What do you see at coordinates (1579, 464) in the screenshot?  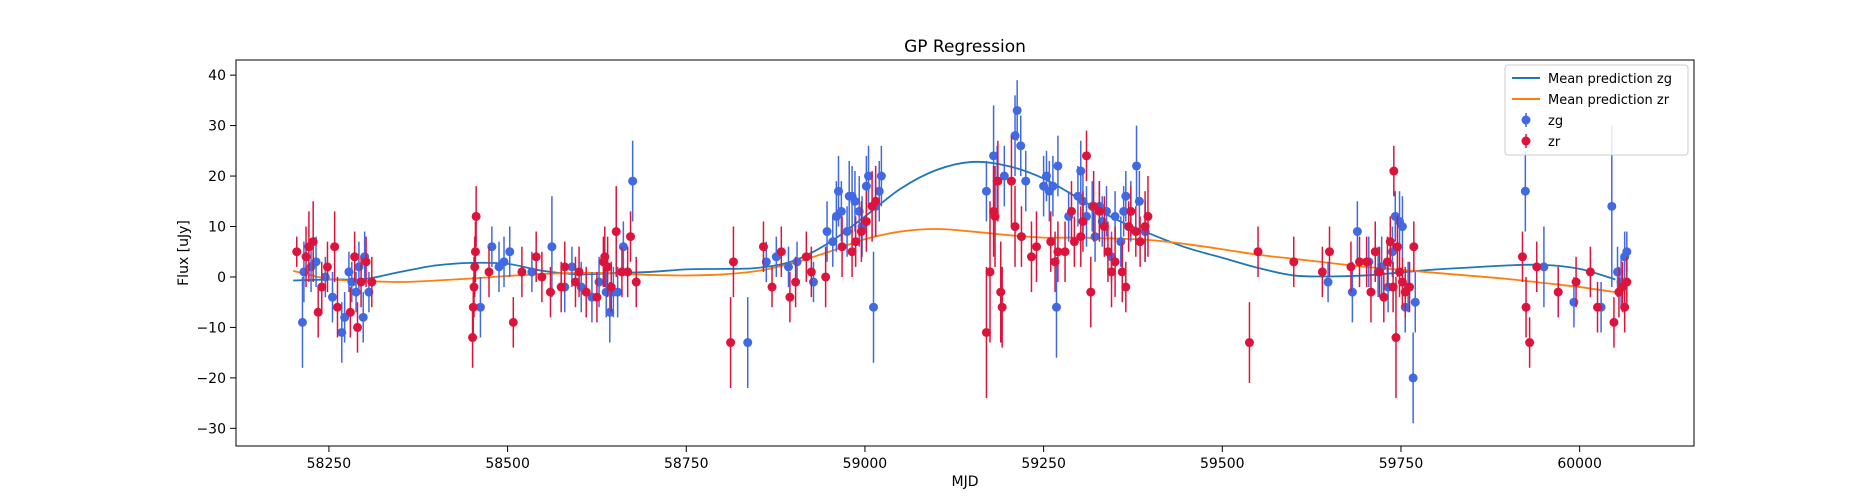 I see `x-tick-label: 60000` at bounding box center [1579, 464].